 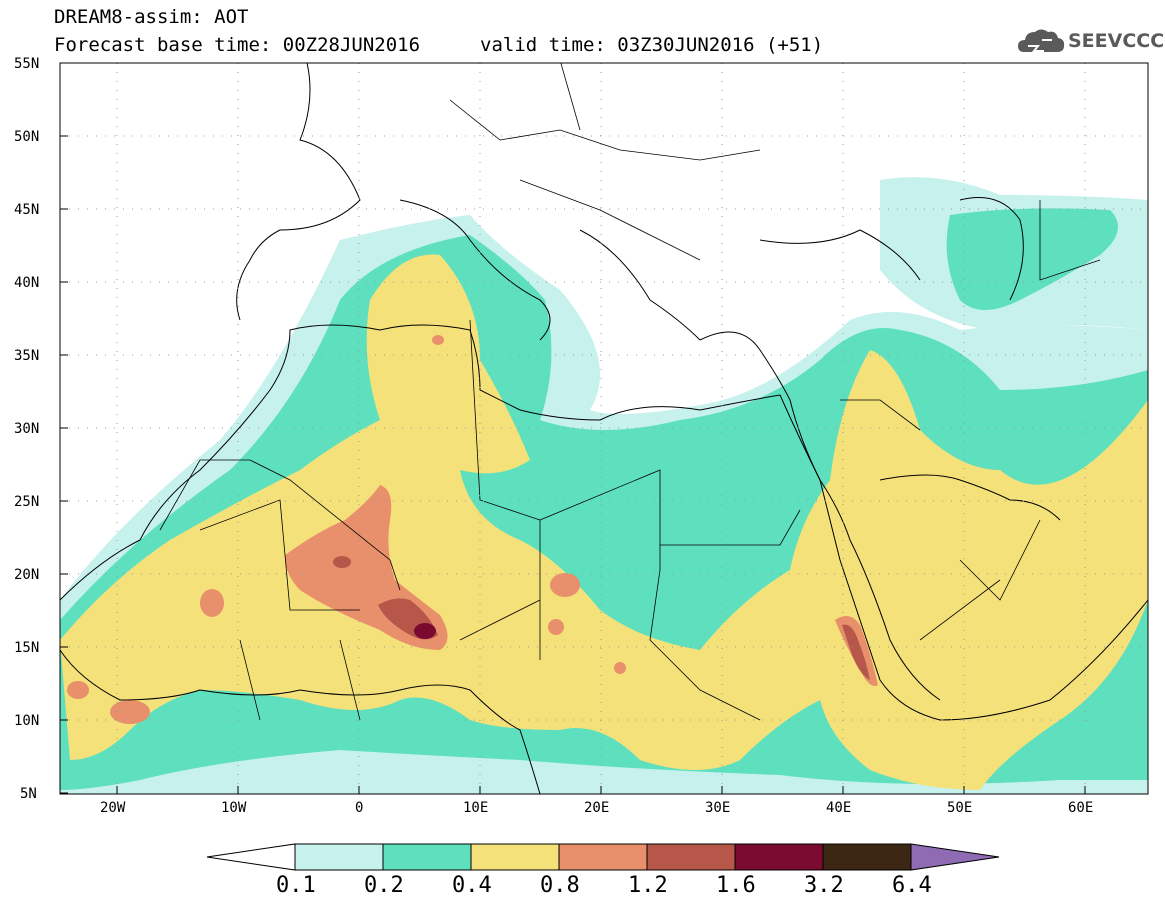 What do you see at coordinates (26, 356) in the screenshot?
I see `lat-label: 35N` at bounding box center [26, 356].